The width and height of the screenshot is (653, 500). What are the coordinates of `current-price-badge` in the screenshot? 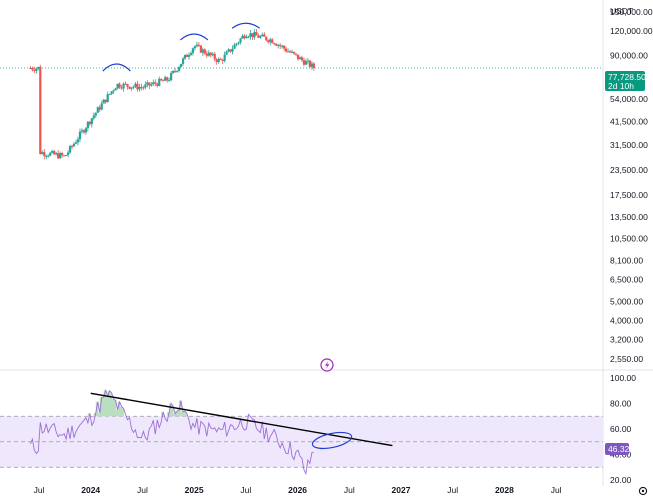 It's located at (625, 81).